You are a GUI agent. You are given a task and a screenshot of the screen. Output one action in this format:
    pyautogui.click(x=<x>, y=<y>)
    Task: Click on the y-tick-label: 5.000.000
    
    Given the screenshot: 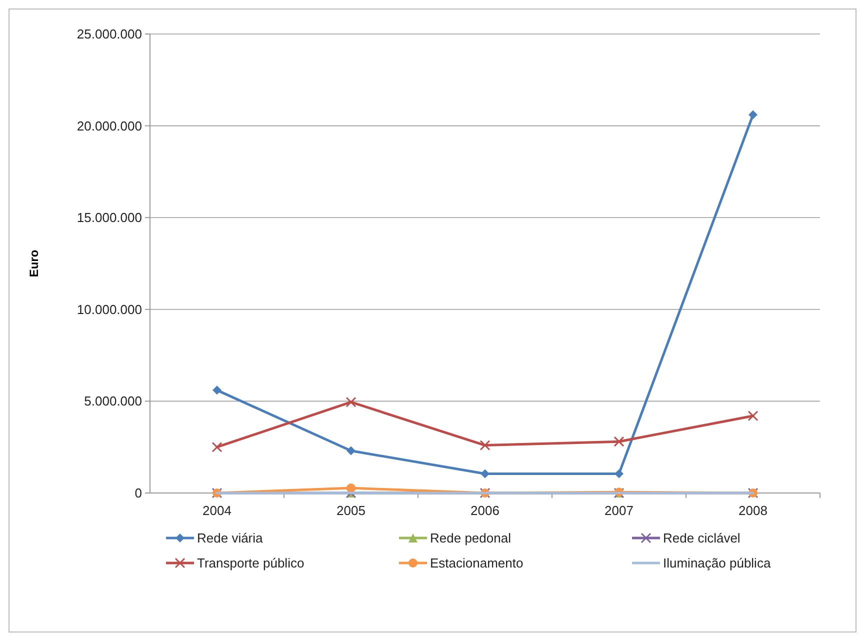 What is the action you would take?
    pyautogui.click(x=113, y=401)
    